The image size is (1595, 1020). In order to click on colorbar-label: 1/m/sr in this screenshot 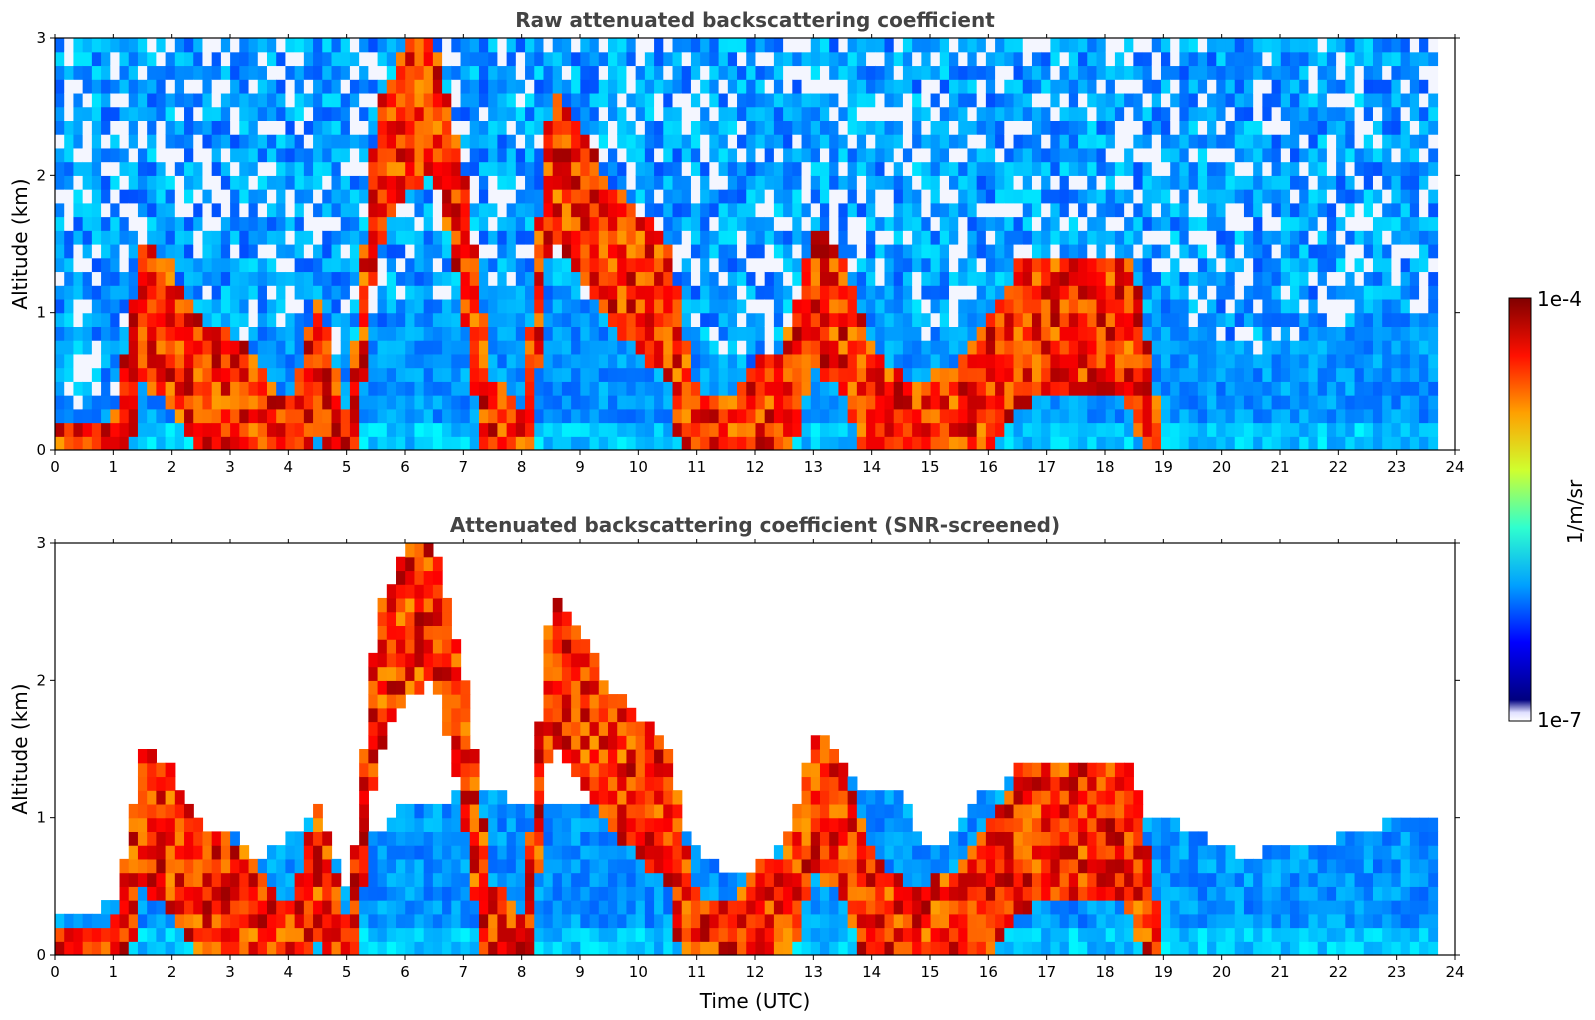, I will do `click(1575, 511)`.